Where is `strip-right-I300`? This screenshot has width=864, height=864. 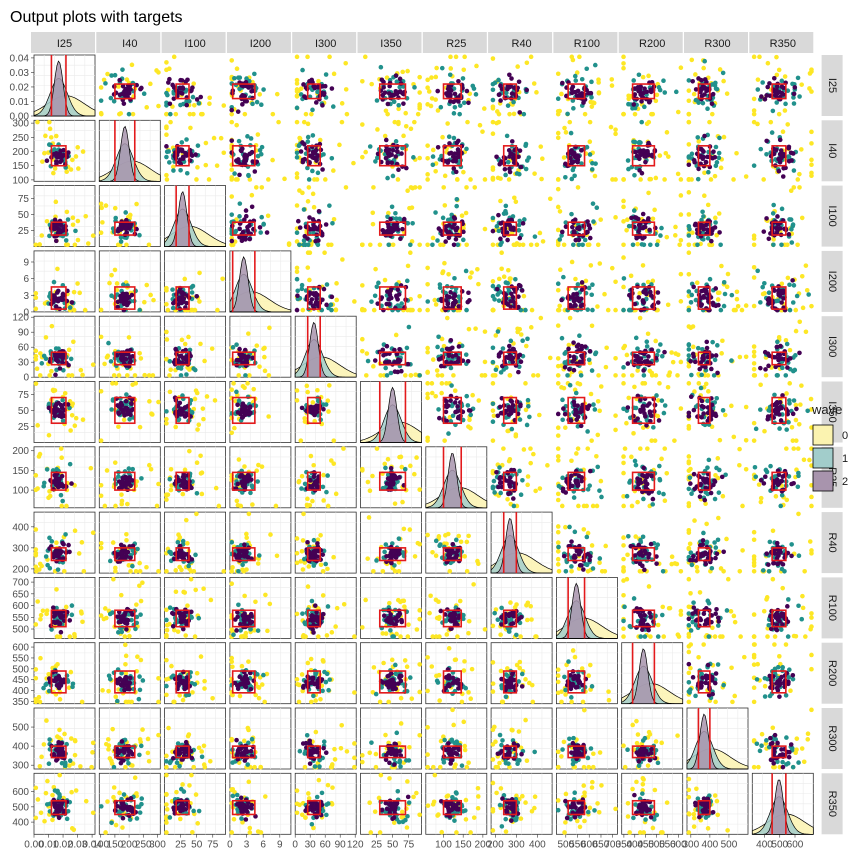
strip-right-I300 is located at coordinates (832, 347).